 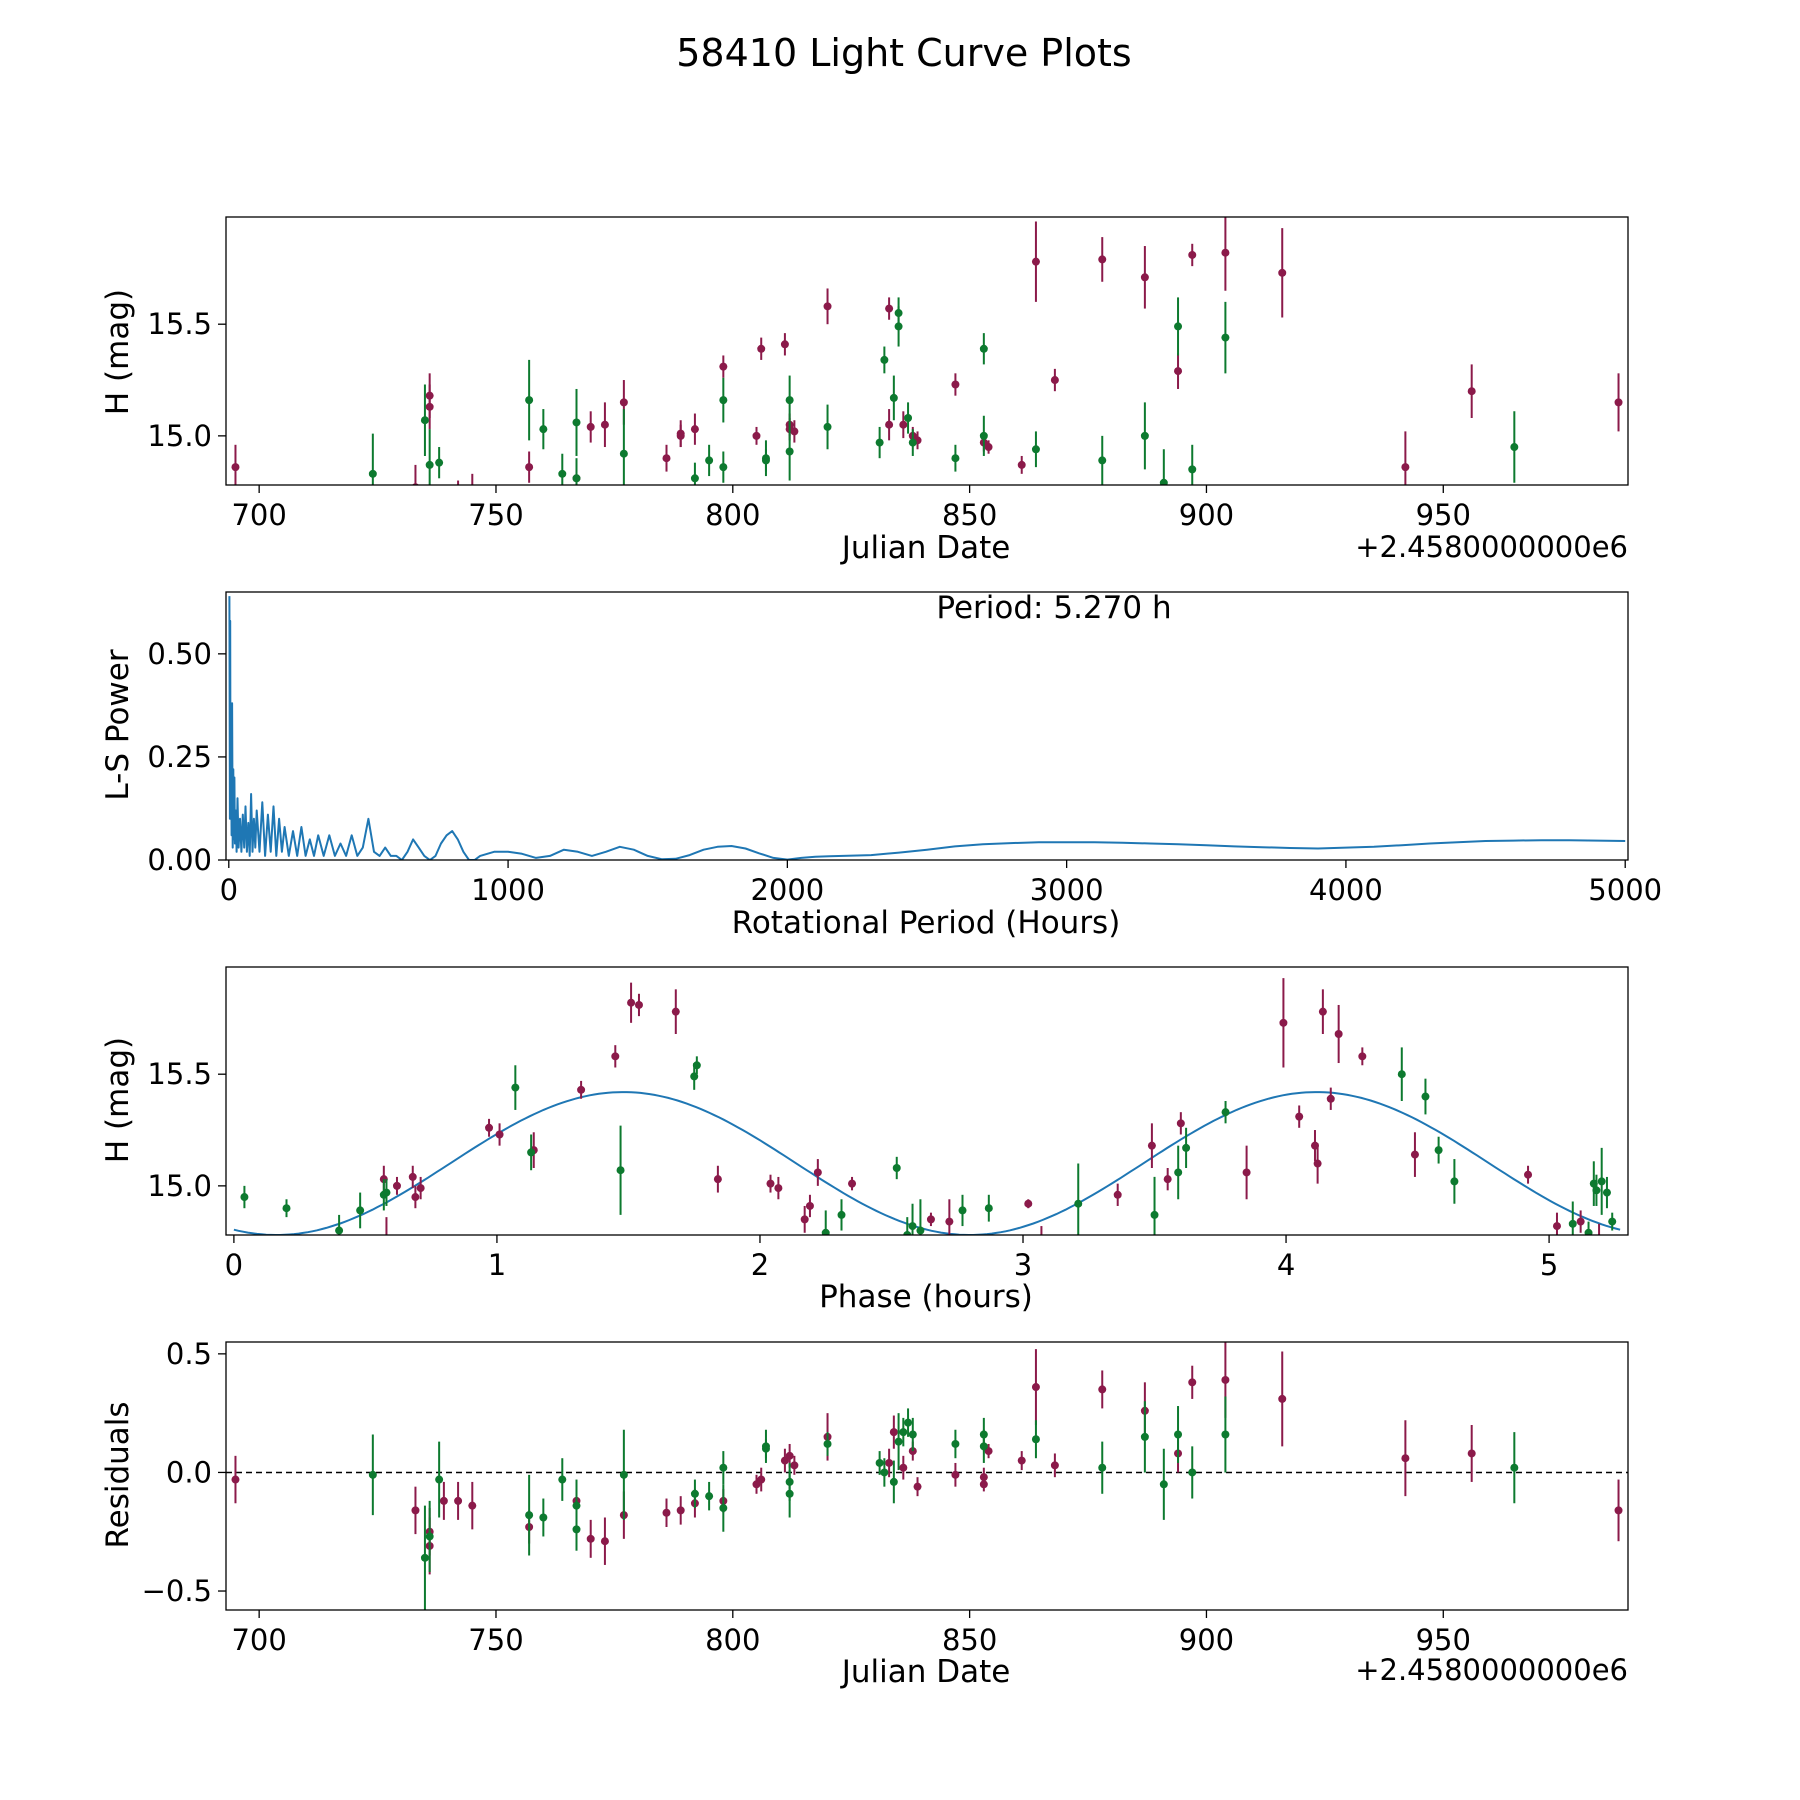 What do you see at coordinates (1206, 515) in the screenshot?
I see `x-tick-label: 900` at bounding box center [1206, 515].